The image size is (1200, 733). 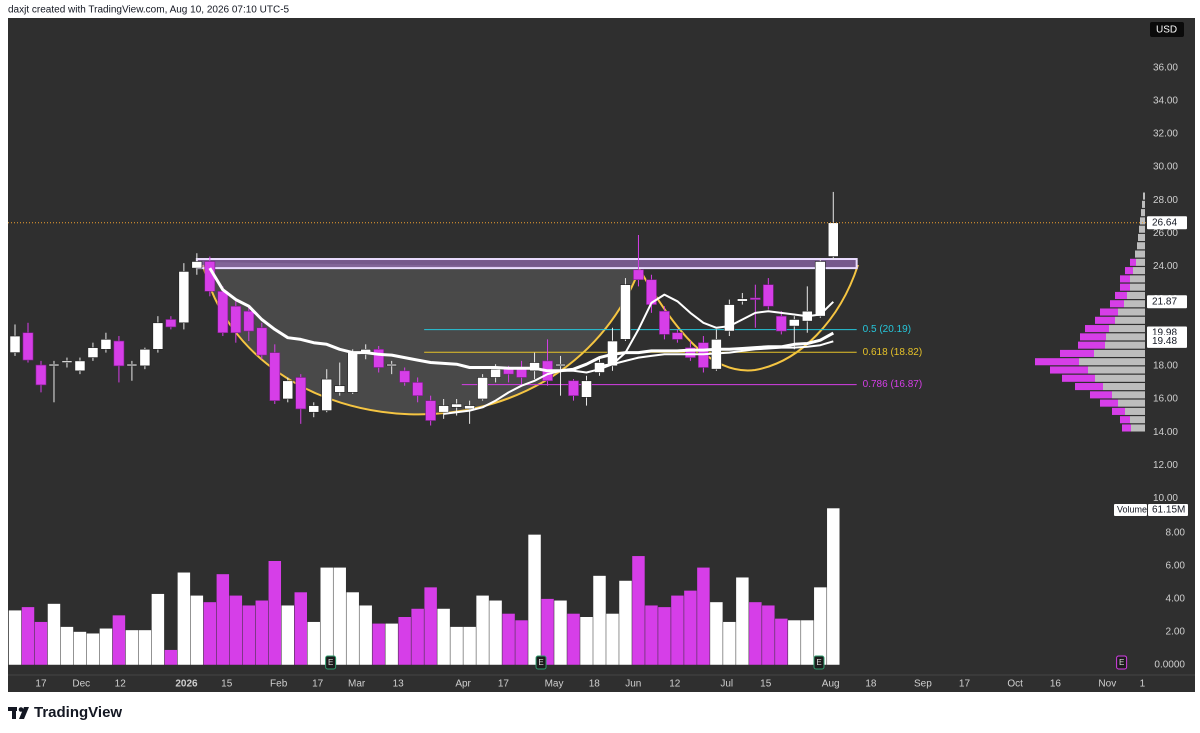 What do you see at coordinates (1167, 223) in the screenshot?
I see `last-price-label-box` at bounding box center [1167, 223].